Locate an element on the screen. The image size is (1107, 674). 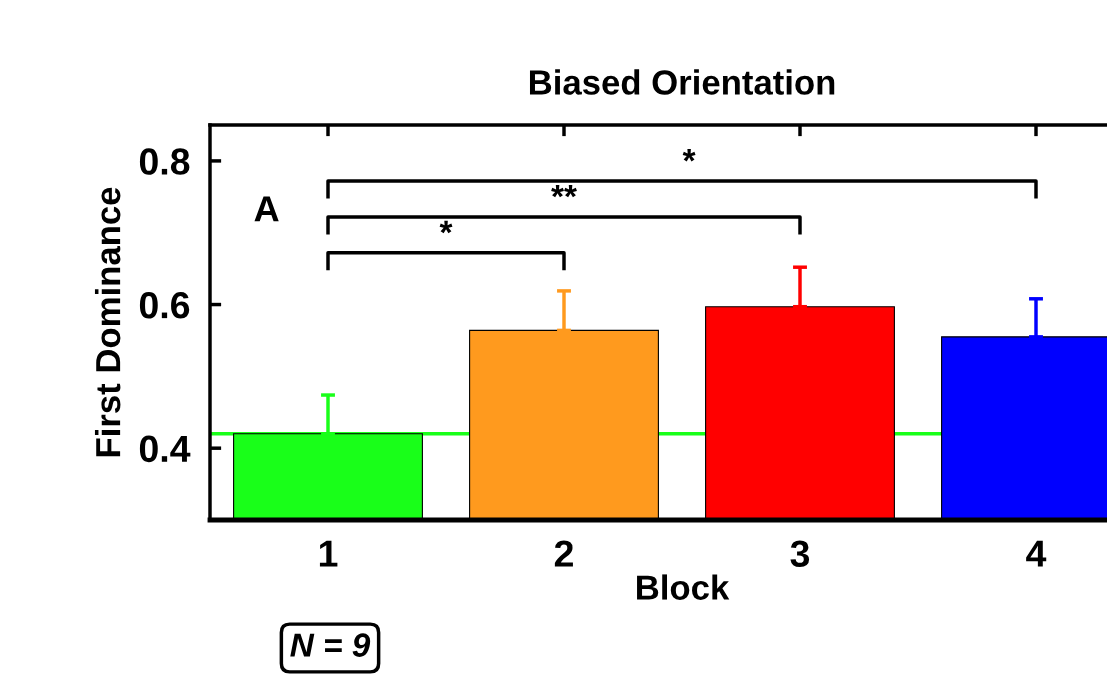
y-tick-label: 0.4 is located at coordinates (165, 449).